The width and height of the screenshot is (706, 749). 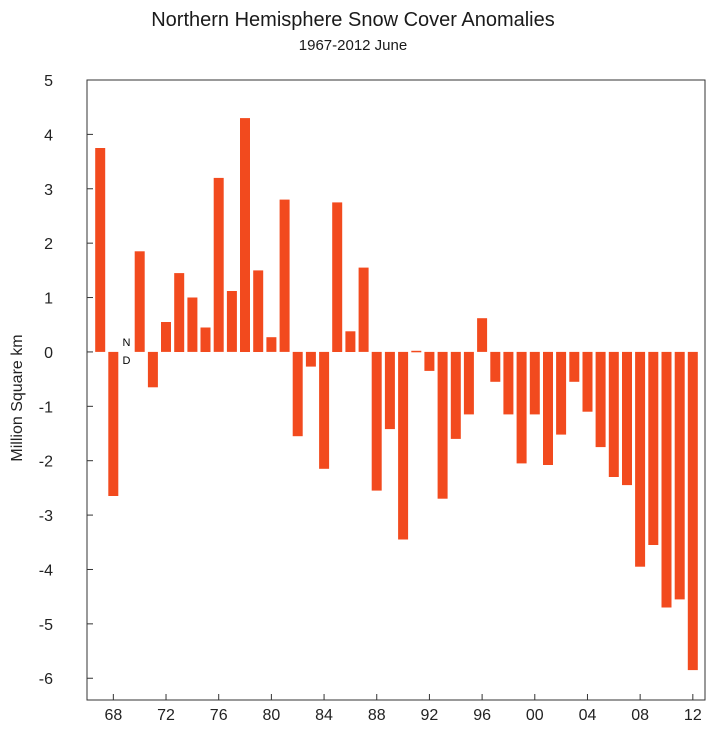 What do you see at coordinates (403, 445) in the screenshot?
I see `bar-1990` at bounding box center [403, 445].